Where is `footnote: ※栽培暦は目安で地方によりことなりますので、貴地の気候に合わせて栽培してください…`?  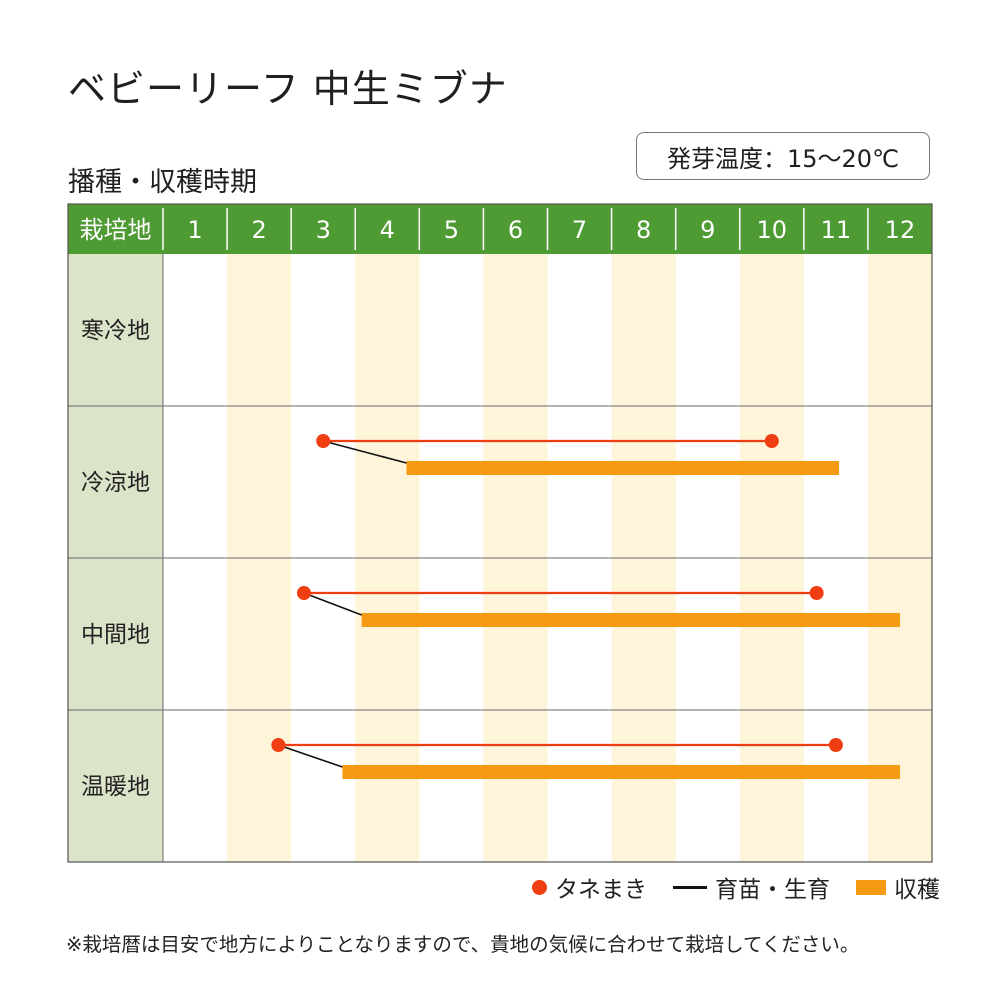
footnote: ※栽培暦は目安で地方によりことなりますので、貴地の気候に合わせて栽培してください… is located at coordinates (463, 944).